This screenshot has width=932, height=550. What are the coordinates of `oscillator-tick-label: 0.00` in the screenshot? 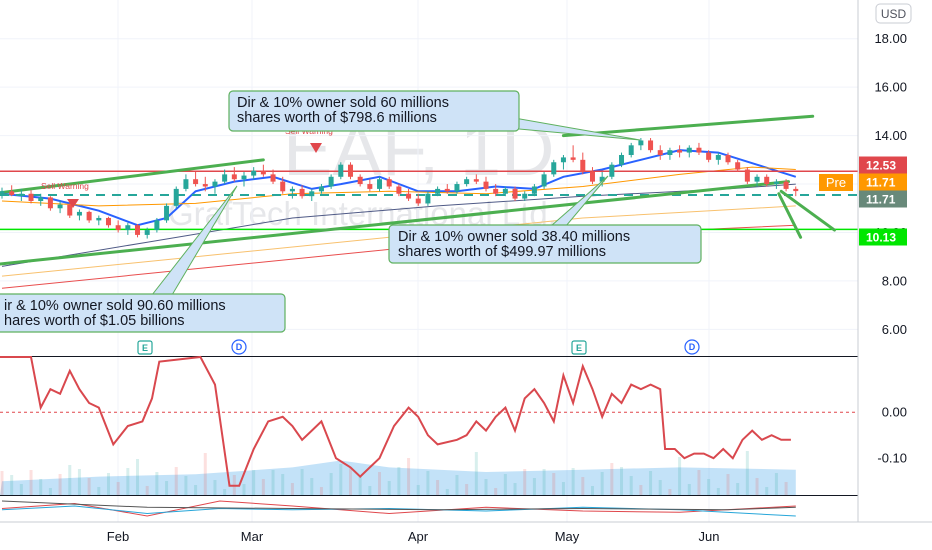 It's located at (894, 412).